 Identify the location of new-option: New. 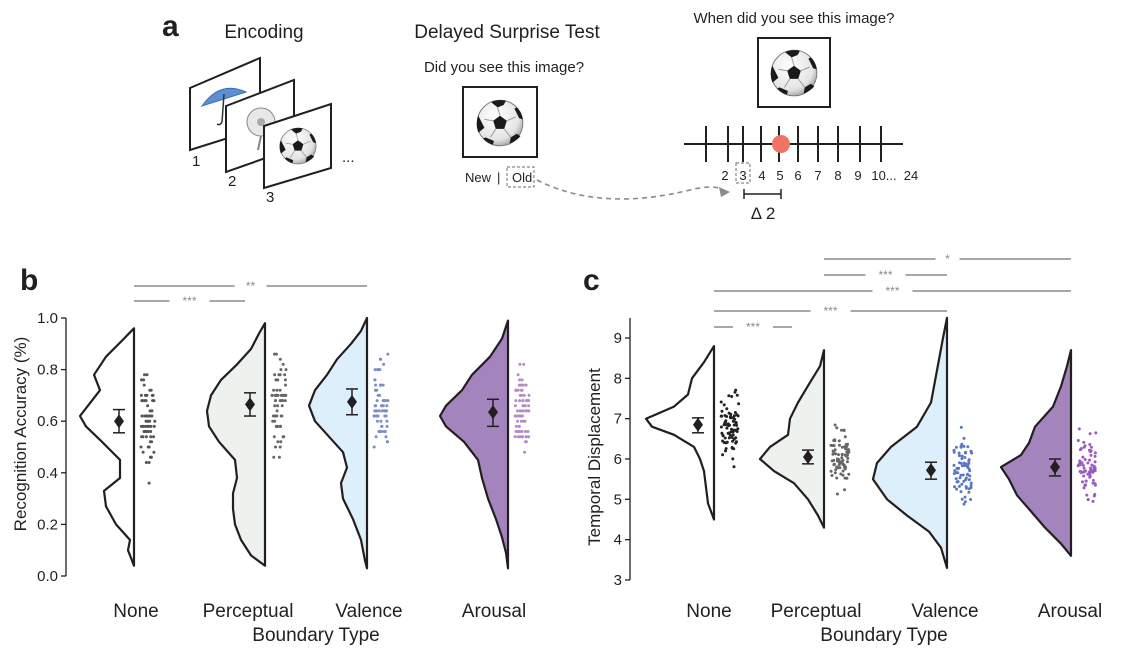
(478, 177).